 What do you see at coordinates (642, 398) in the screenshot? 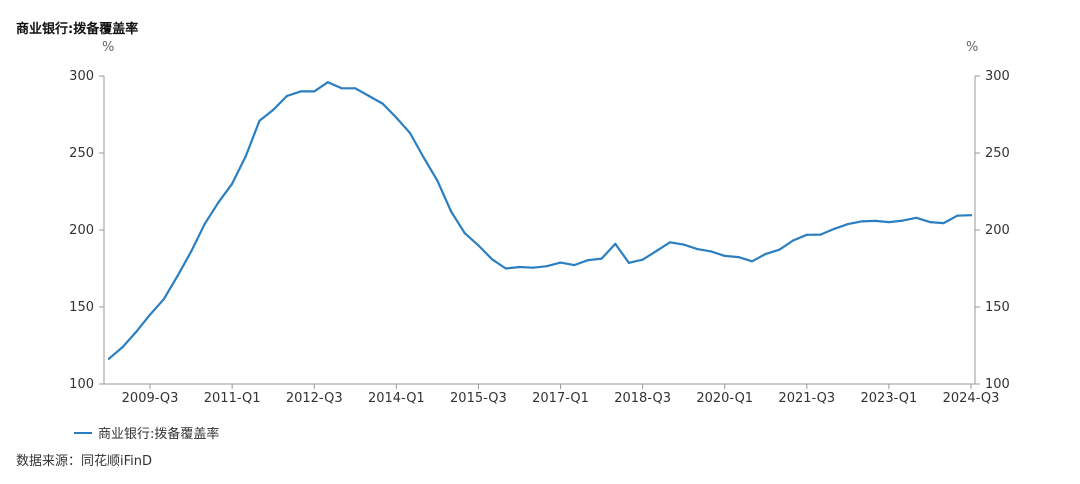
I see `x-tick-label: 2018-Q3` at bounding box center [642, 398].